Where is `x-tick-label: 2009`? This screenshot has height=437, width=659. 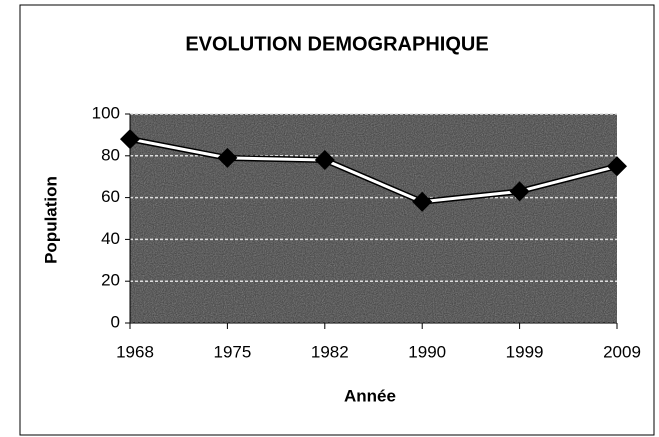
x-tick-label: 2009 is located at coordinates (622, 351).